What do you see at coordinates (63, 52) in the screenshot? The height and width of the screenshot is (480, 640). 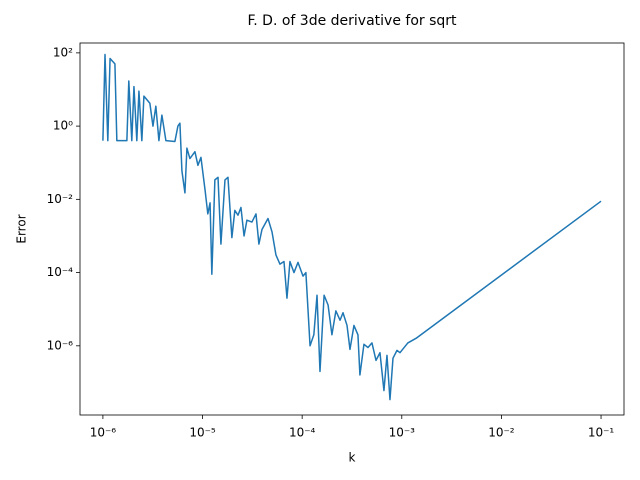 I see `y-tick-label: 10²` at bounding box center [63, 52].